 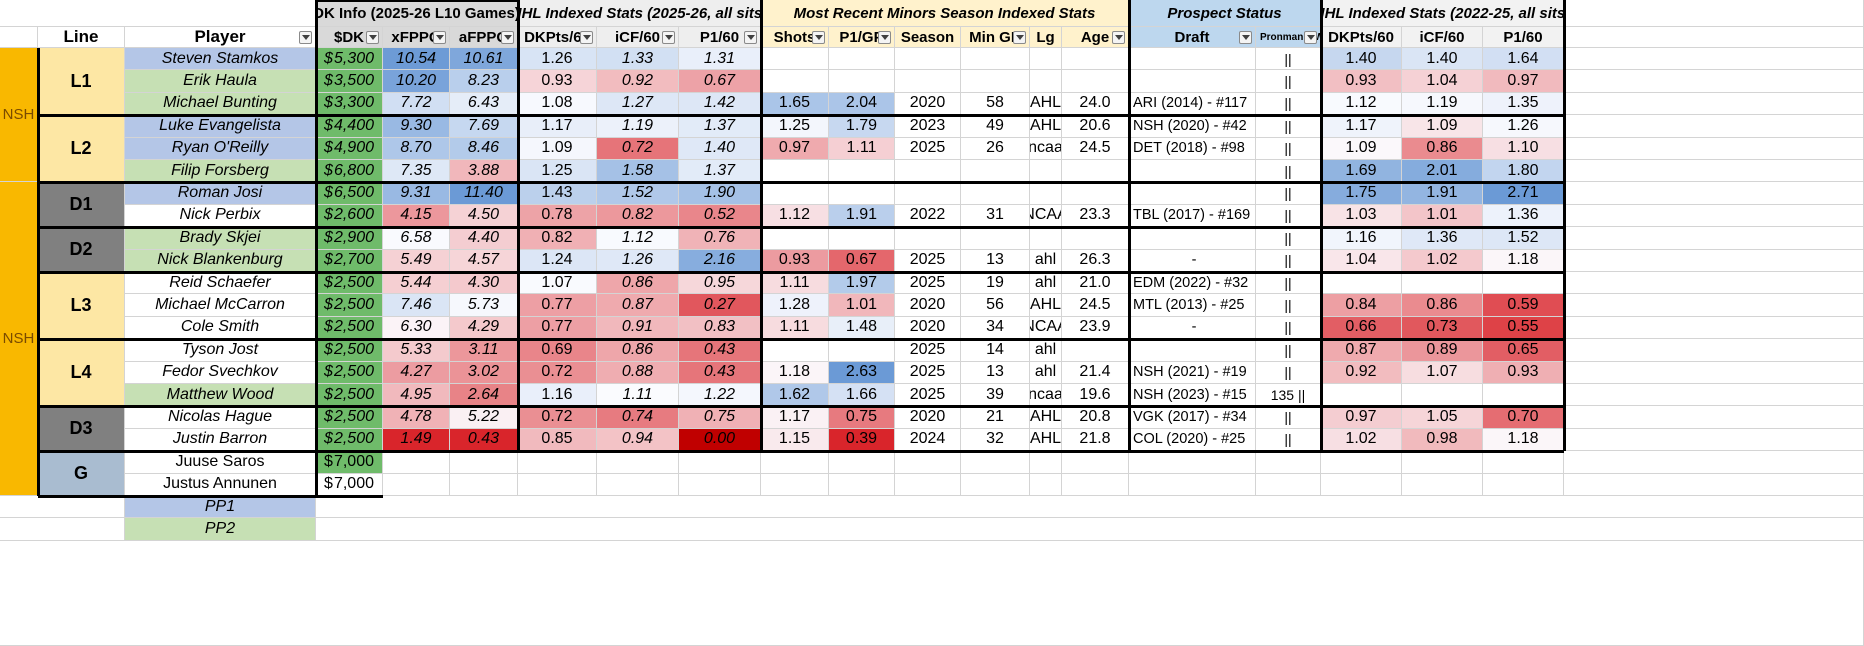 I want to click on cell-icf60: 0.82, so click(x=638, y=216).